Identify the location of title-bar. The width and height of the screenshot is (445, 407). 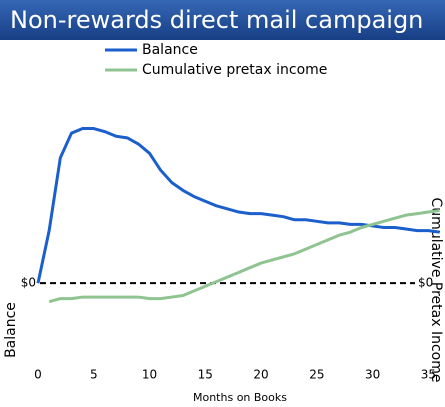
(222, 20).